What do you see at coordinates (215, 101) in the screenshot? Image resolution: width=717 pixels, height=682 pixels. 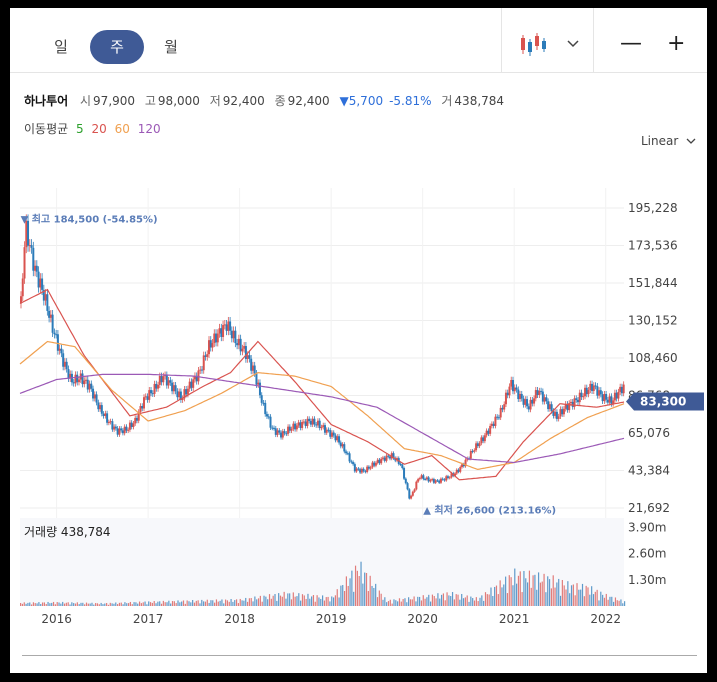 I see `low-label: 저` at bounding box center [215, 101].